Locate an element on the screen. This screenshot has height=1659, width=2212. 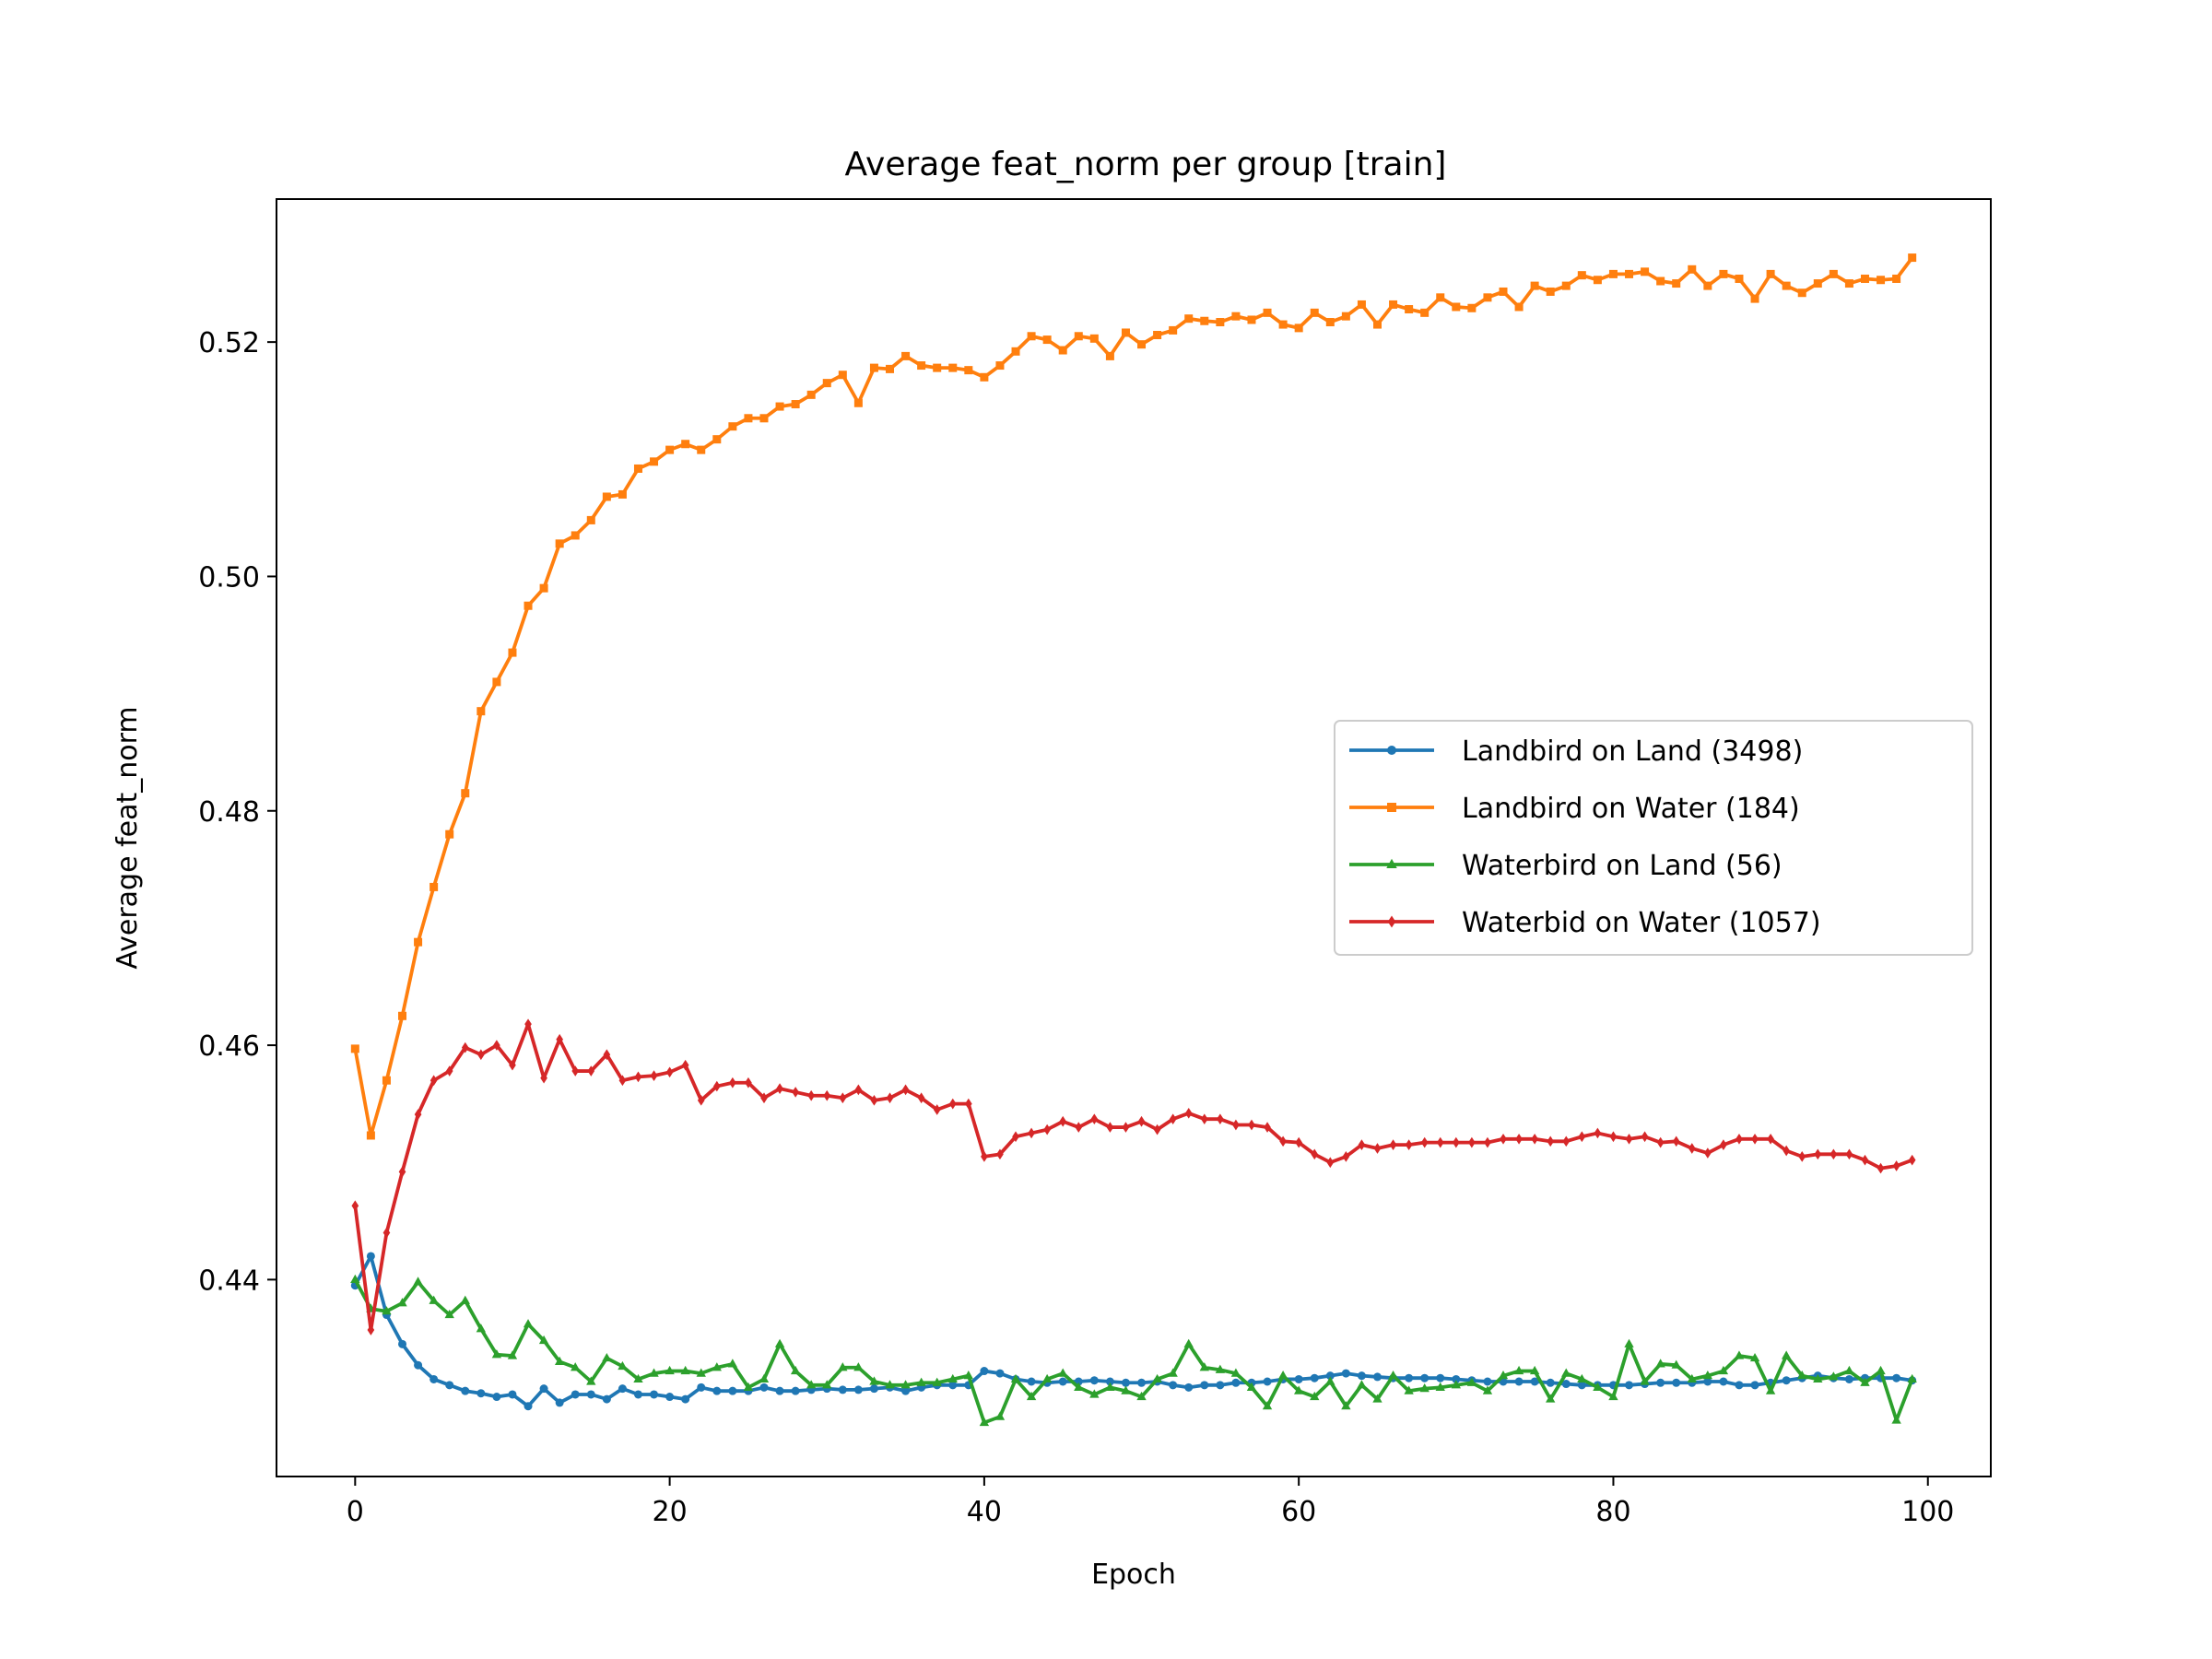
legend-item: Landbird on Water (184) is located at coordinates (1574, 809).